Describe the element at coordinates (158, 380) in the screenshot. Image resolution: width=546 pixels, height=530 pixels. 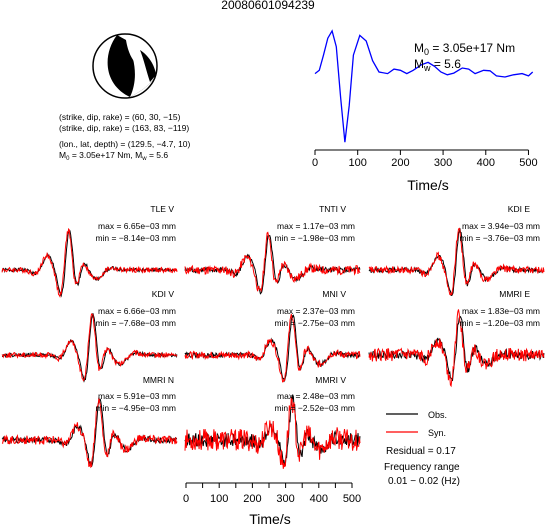
I see `station-label: MMRI N` at that location.